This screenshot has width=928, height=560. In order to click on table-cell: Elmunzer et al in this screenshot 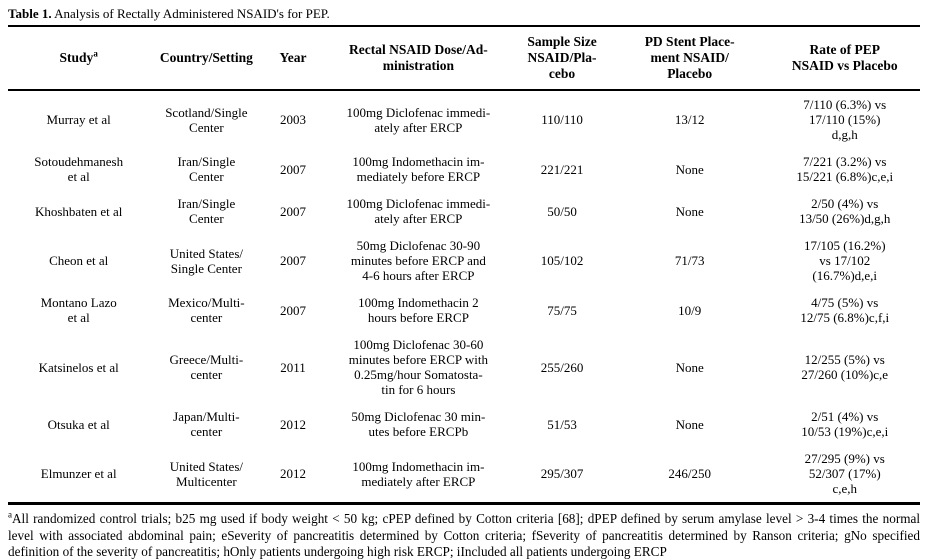, I will do `click(78, 473)`.